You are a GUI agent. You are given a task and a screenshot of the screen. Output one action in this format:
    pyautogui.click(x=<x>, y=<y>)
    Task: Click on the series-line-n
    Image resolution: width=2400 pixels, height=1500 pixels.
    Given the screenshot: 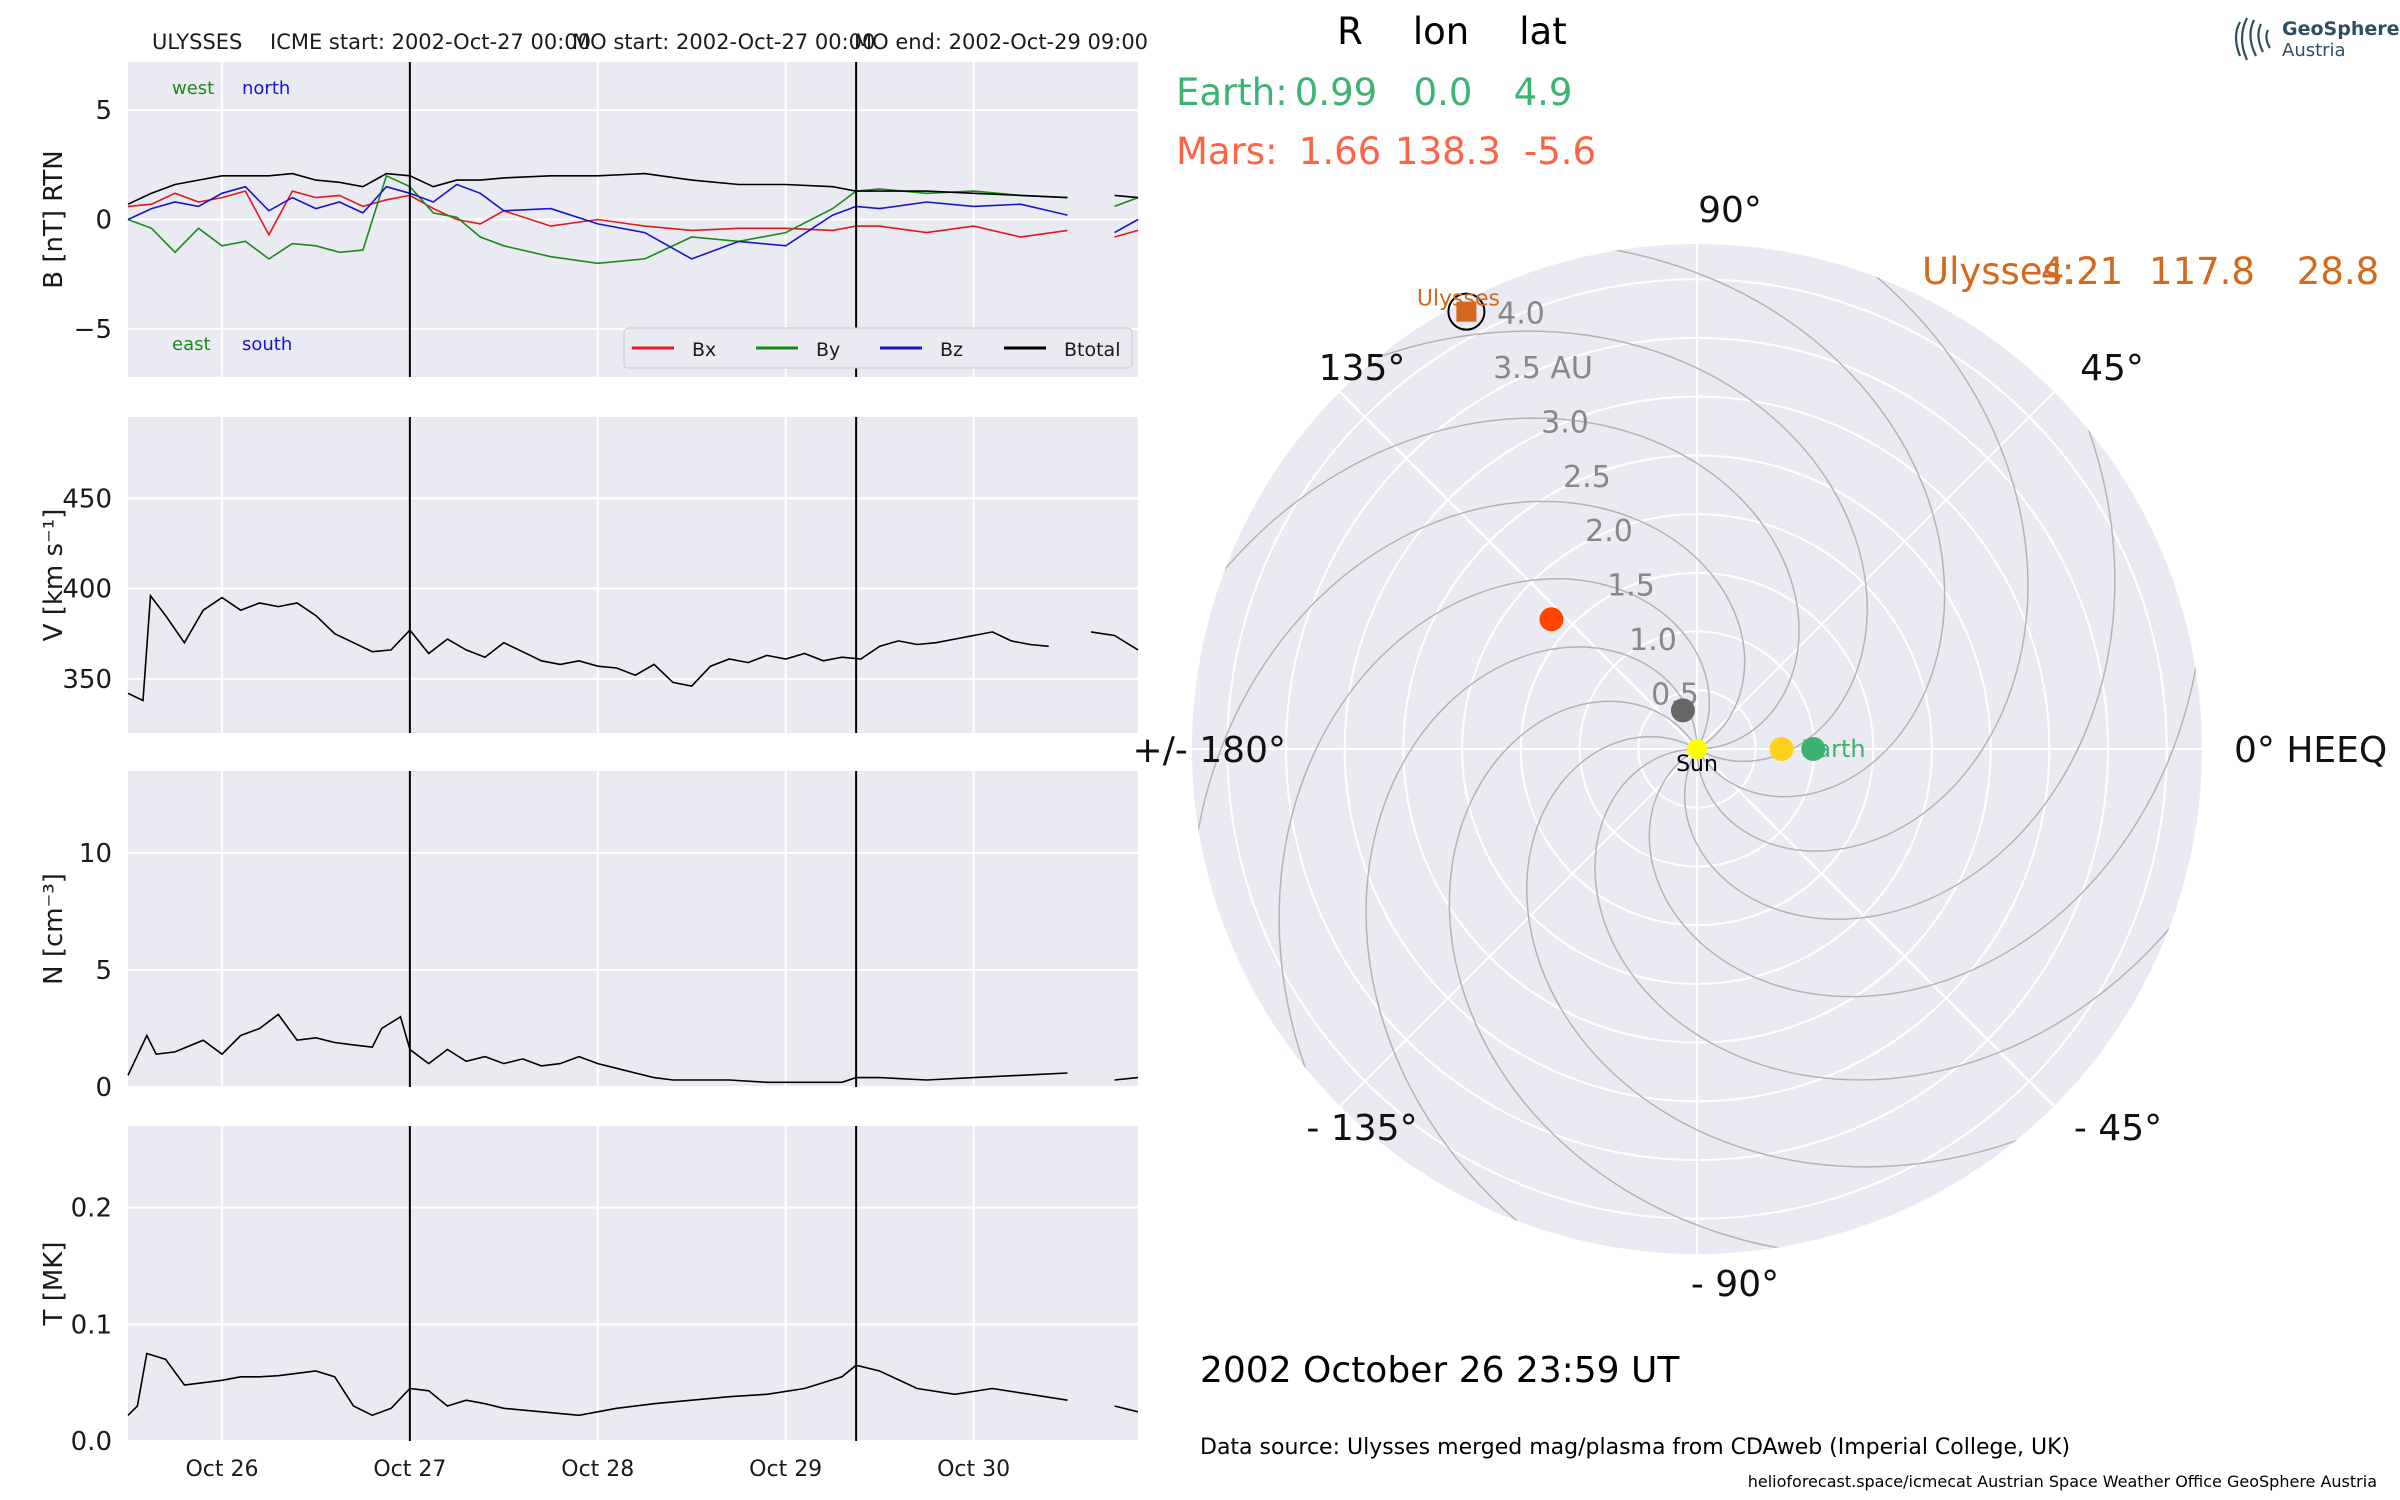 What is the action you would take?
    pyautogui.click(x=633, y=1048)
    